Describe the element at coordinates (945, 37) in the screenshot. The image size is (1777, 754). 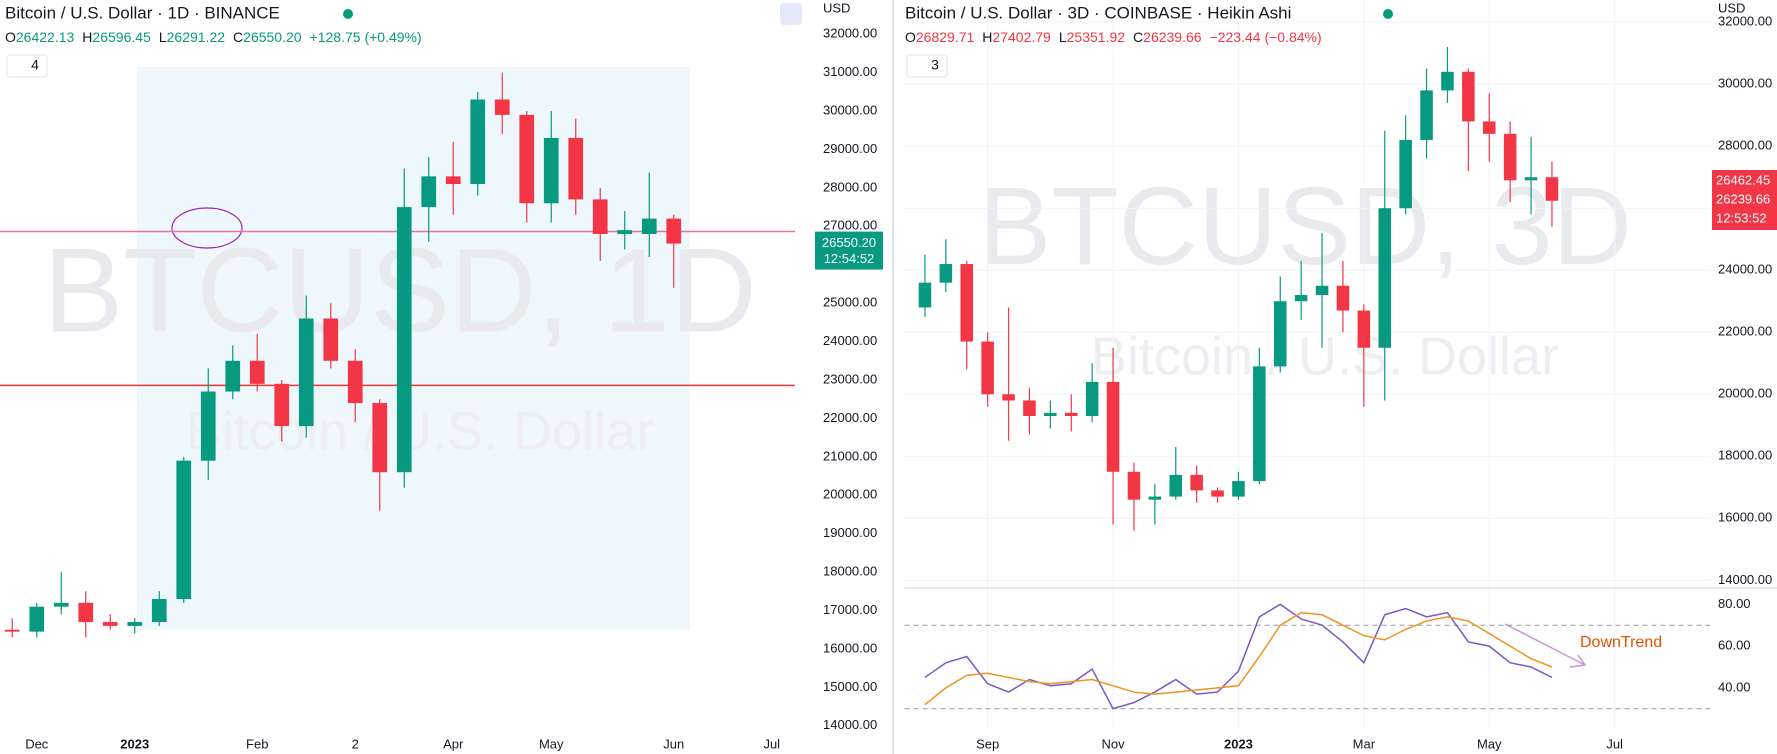
I see `ohlc-value: 26829.71` at that location.